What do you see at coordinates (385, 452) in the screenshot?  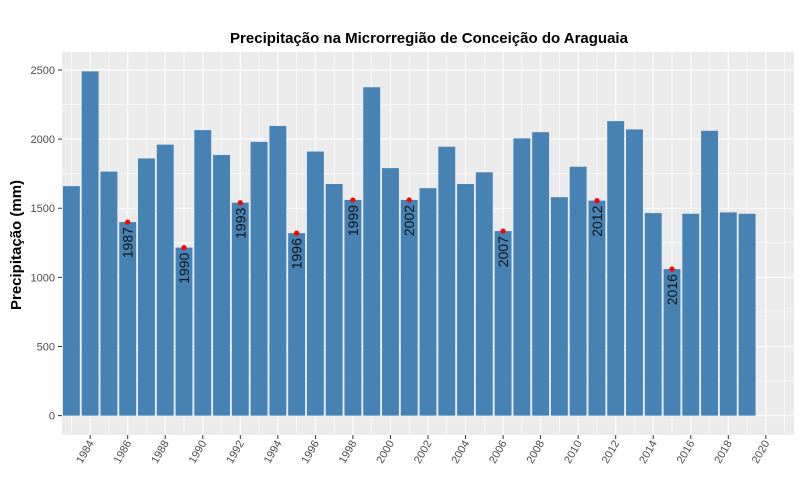 I see `x-tick-label: 2000` at bounding box center [385, 452].